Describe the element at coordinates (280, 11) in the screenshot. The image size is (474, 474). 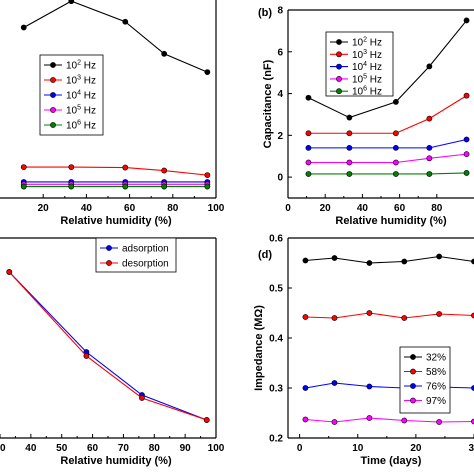
I see `y-tick-label: 8` at that location.